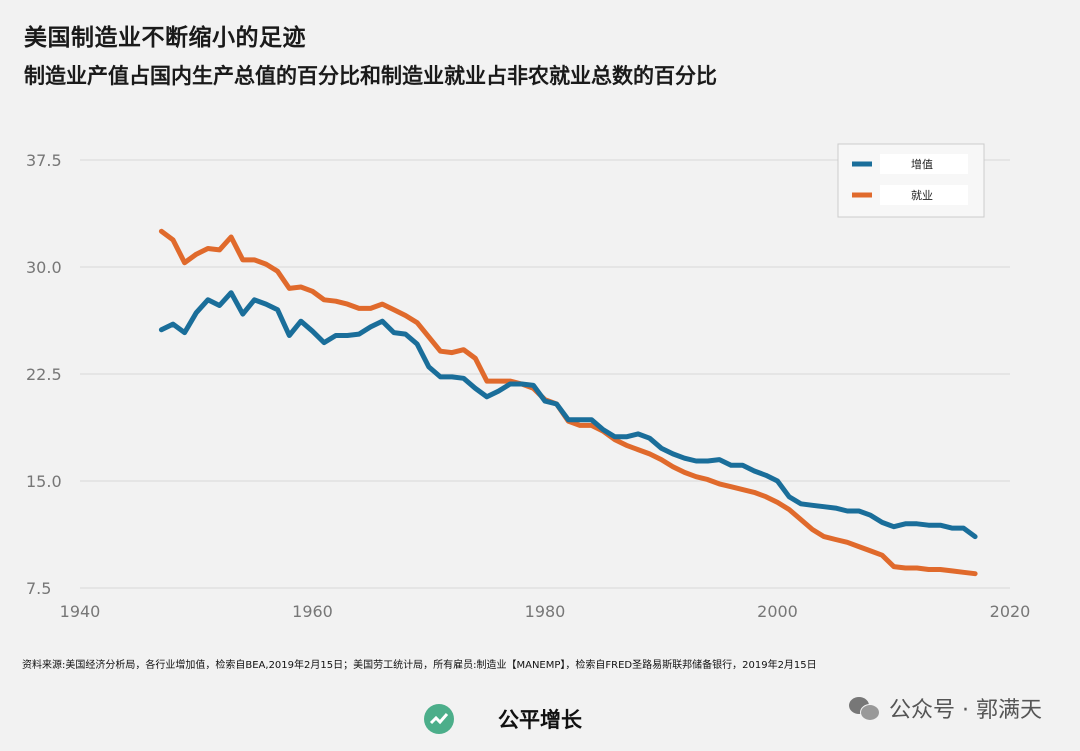 This screenshot has width=1080, height=751. What do you see at coordinates (44, 374) in the screenshot?
I see `y-tick-label: 22.5` at bounding box center [44, 374].